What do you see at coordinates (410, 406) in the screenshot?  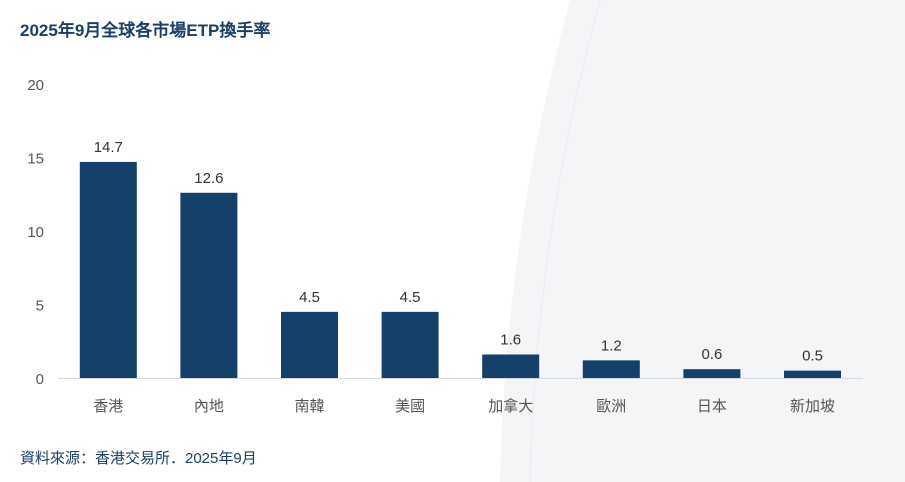 I see `x-tick-label: 美國` at bounding box center [410, 406].